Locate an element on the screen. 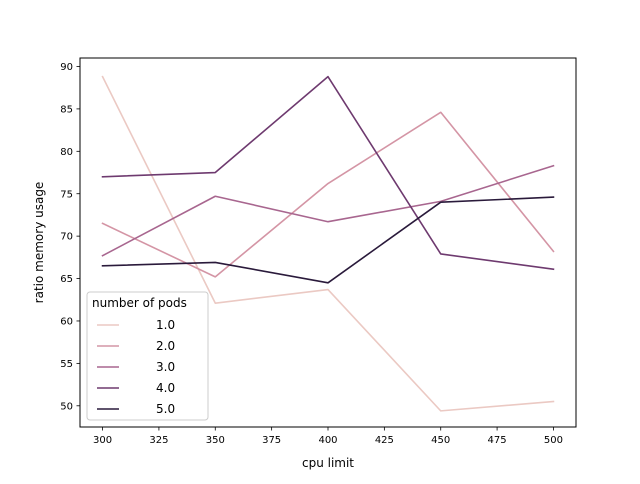 This screenshot has height=484, width=640. y-tick-label: 90 is located at coordinates (66, 67).